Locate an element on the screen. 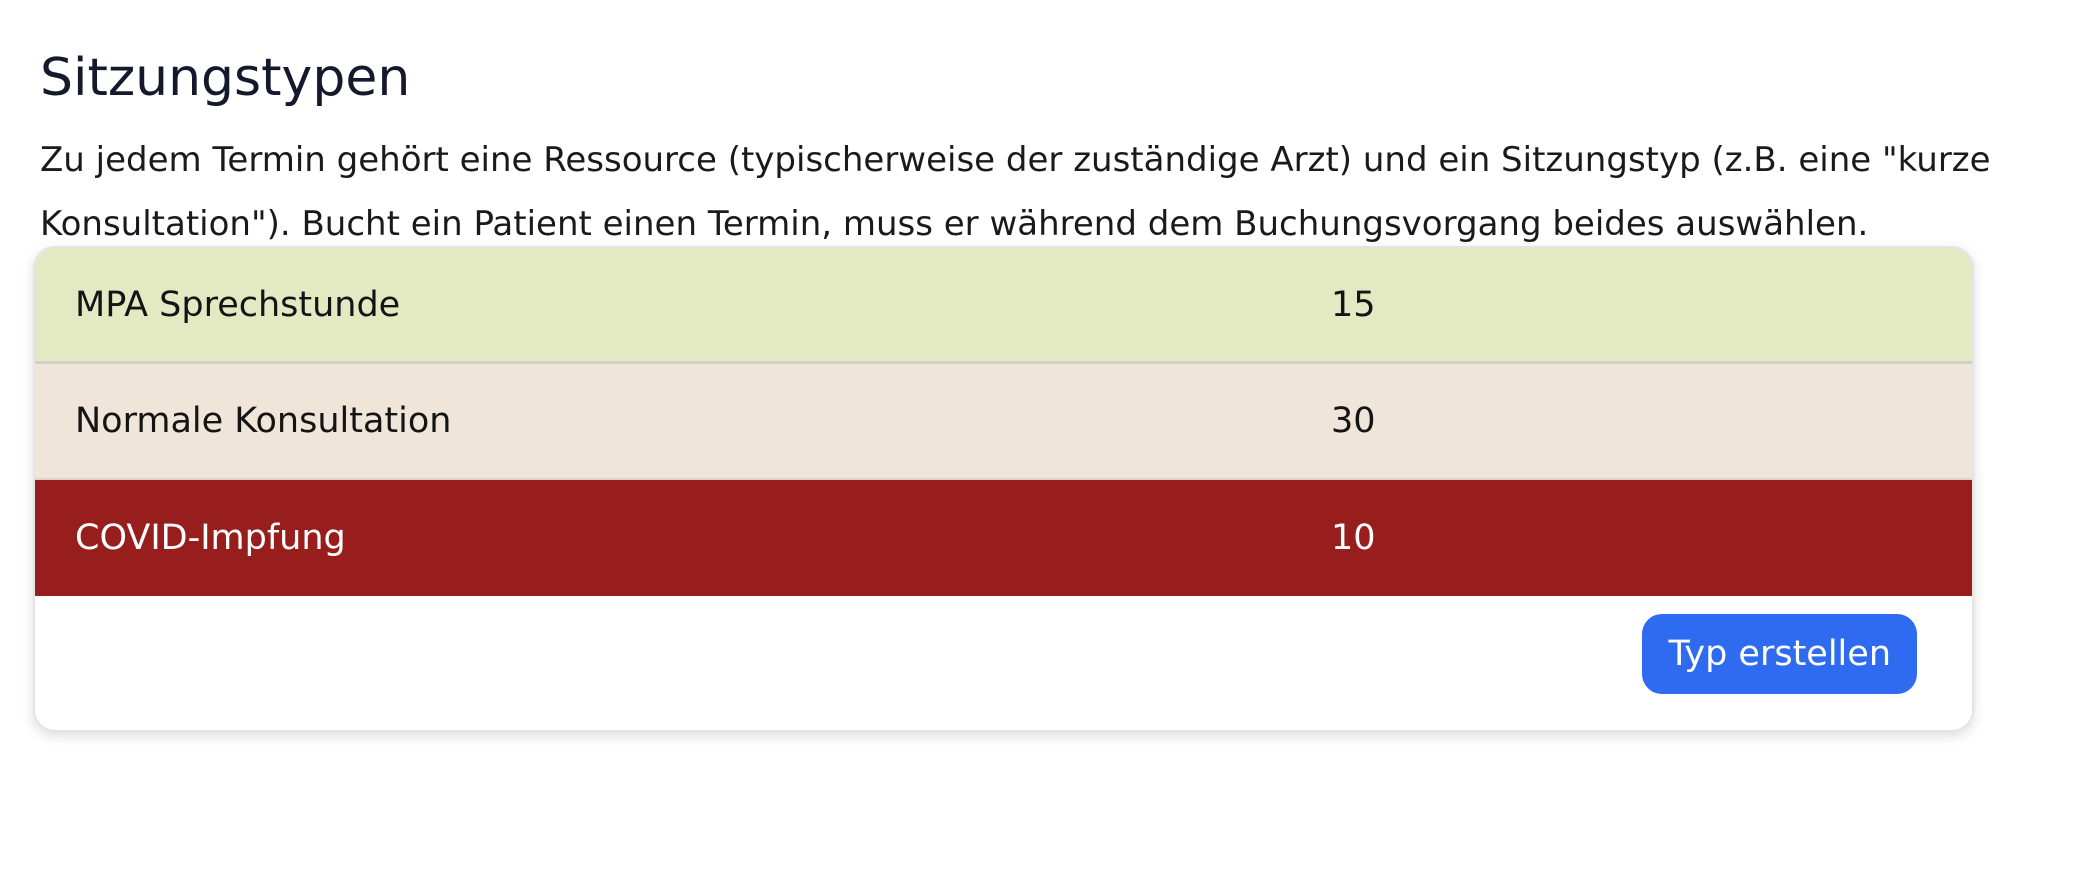 The height and width of the screenshot is (876, 2086). session-type-name: COVID-Impfung is located at coordinates (210, 538).